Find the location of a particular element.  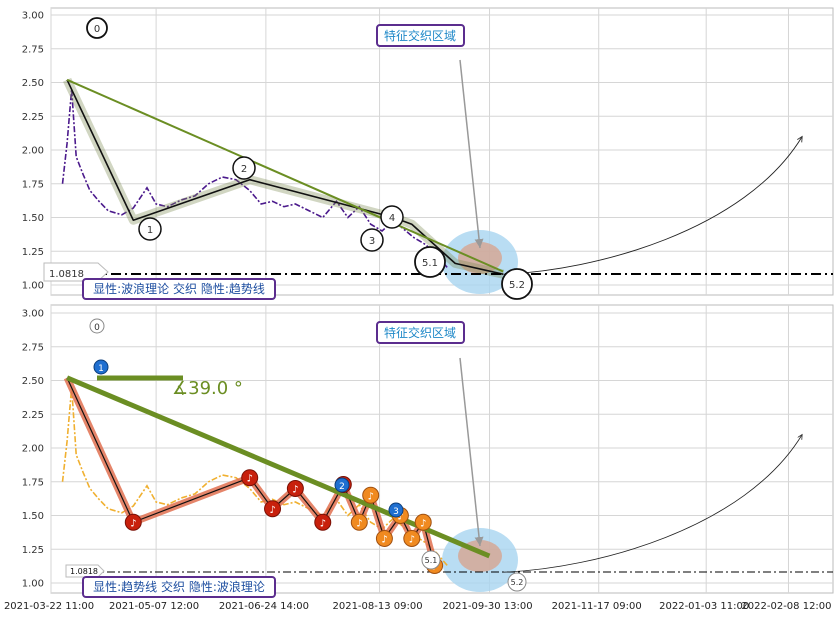

top-projection-arrow is located at coordinates (652, 206).